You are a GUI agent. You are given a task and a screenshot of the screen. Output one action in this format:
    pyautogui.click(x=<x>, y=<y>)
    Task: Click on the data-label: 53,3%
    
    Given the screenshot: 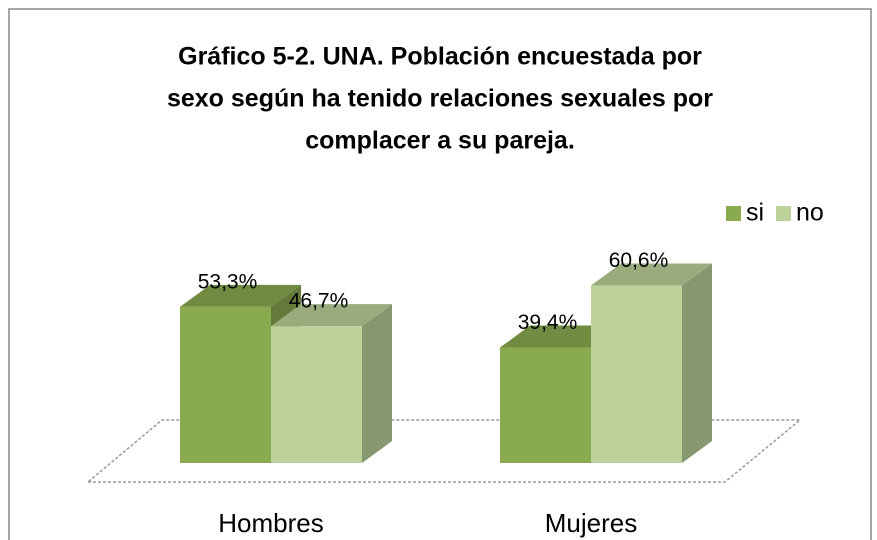 What is the action you would take?
    pyautogui.click(x=228, y=281)
    